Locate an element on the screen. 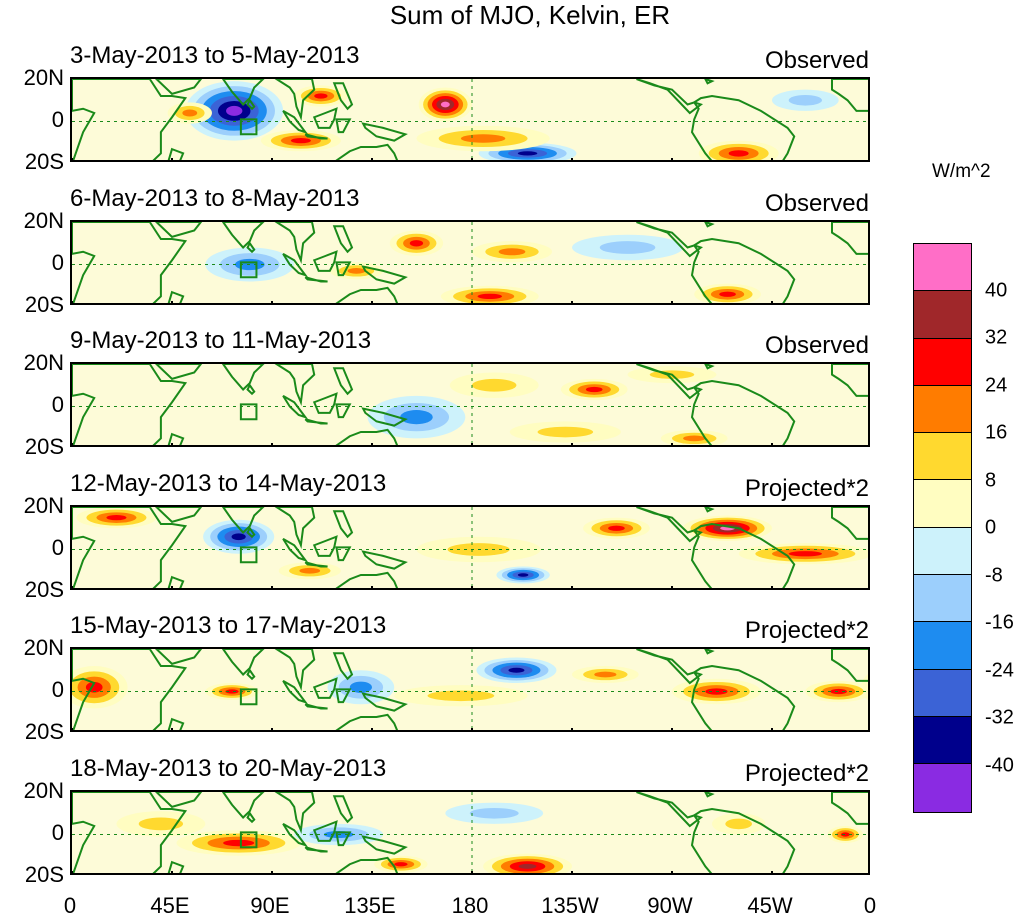 This screenshot has height=921, width=1021. colorbar-tick-label: 24 is located at coordinates (996, 385).